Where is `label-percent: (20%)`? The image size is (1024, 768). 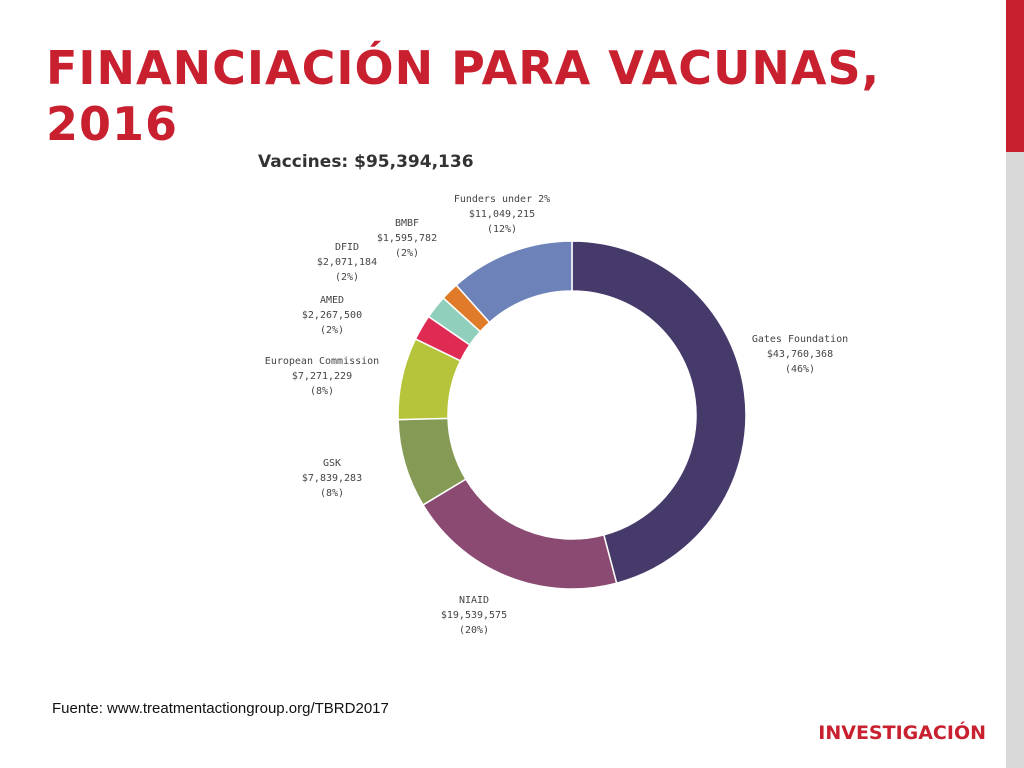
label-percent: (20%) is located at coordinates (474, 630).